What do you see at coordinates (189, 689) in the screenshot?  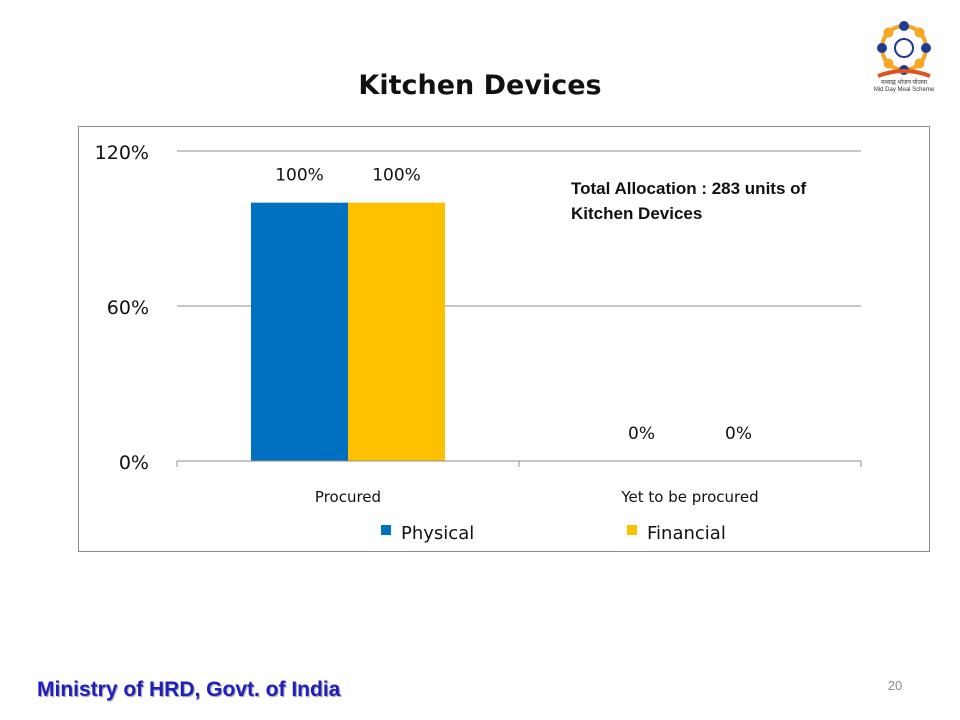 I see `footer-organization: Ministry of HRD, Govt. of India` at bounding box center [189, 689].